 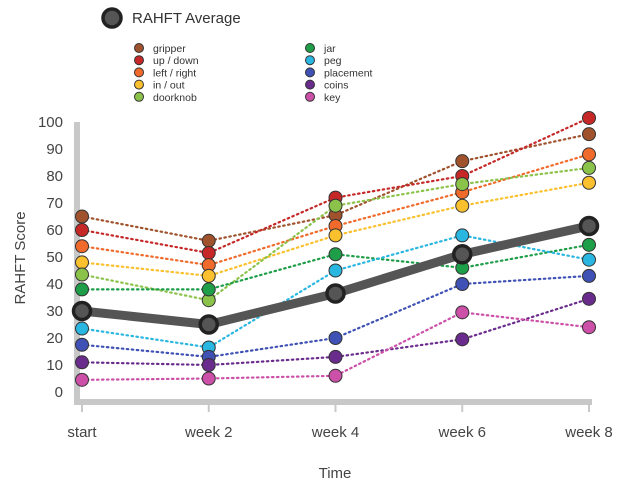 I want to click on average-legend: RAHFT Average, so click(x=171, y=18).